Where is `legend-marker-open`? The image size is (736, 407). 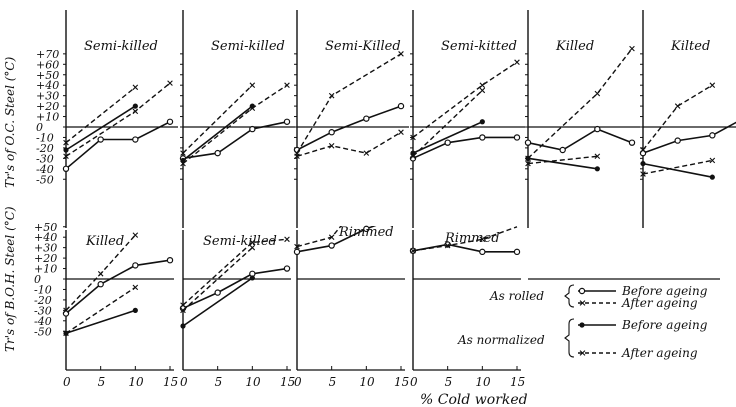
legend-marker-open is located at coordinates (582, 291).